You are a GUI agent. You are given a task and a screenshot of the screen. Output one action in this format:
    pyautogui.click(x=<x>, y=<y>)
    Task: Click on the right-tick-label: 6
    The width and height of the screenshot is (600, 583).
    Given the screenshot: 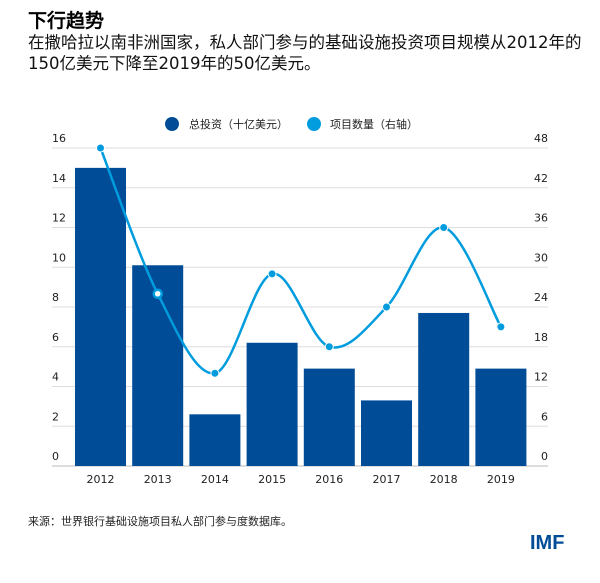 What is the action you would take?
    pyautogui.click(x=544, y=416)
    